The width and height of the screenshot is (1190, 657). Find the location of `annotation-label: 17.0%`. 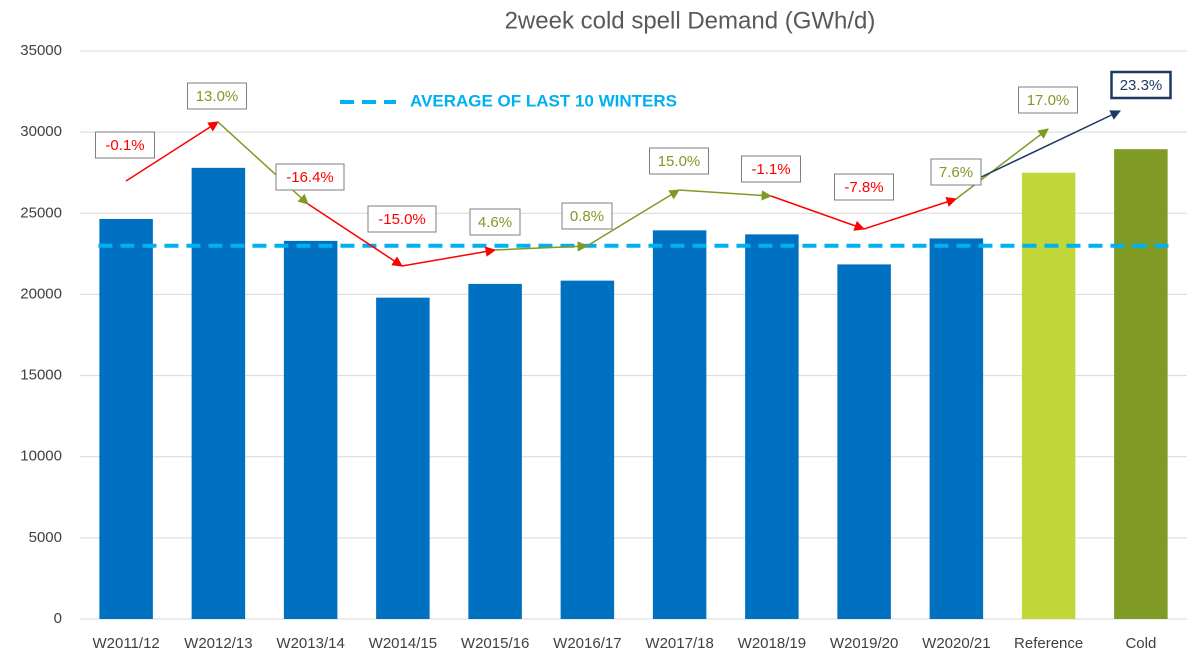

annotation-label: 17.0% is located at coordinates (1048, 100).